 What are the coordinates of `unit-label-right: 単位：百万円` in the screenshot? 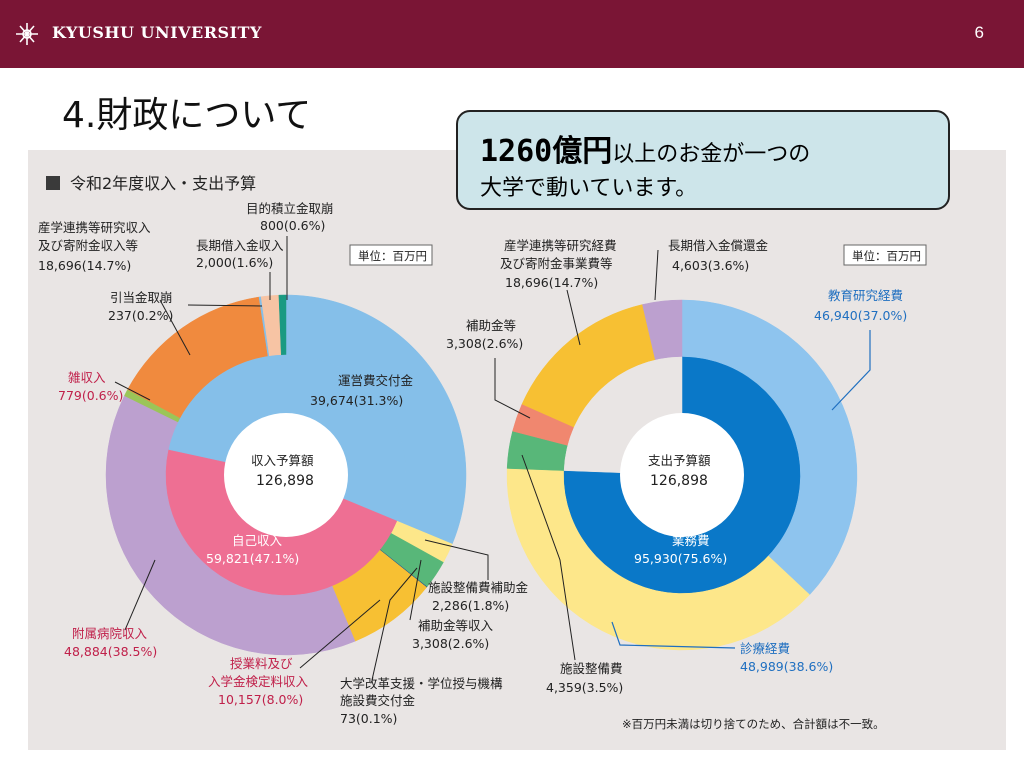 It's located at (886, 256).